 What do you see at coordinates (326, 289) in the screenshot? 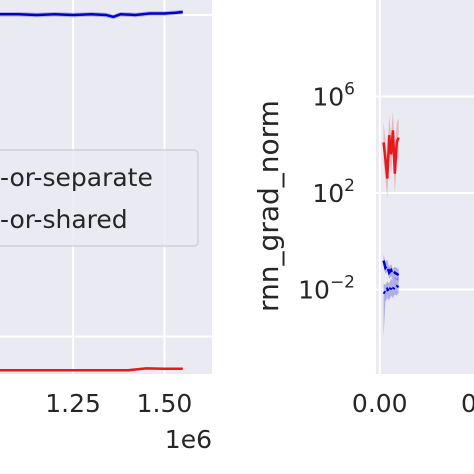
I see `right-y-tick-label: 10⁻²` at bounding box center [326, 289].